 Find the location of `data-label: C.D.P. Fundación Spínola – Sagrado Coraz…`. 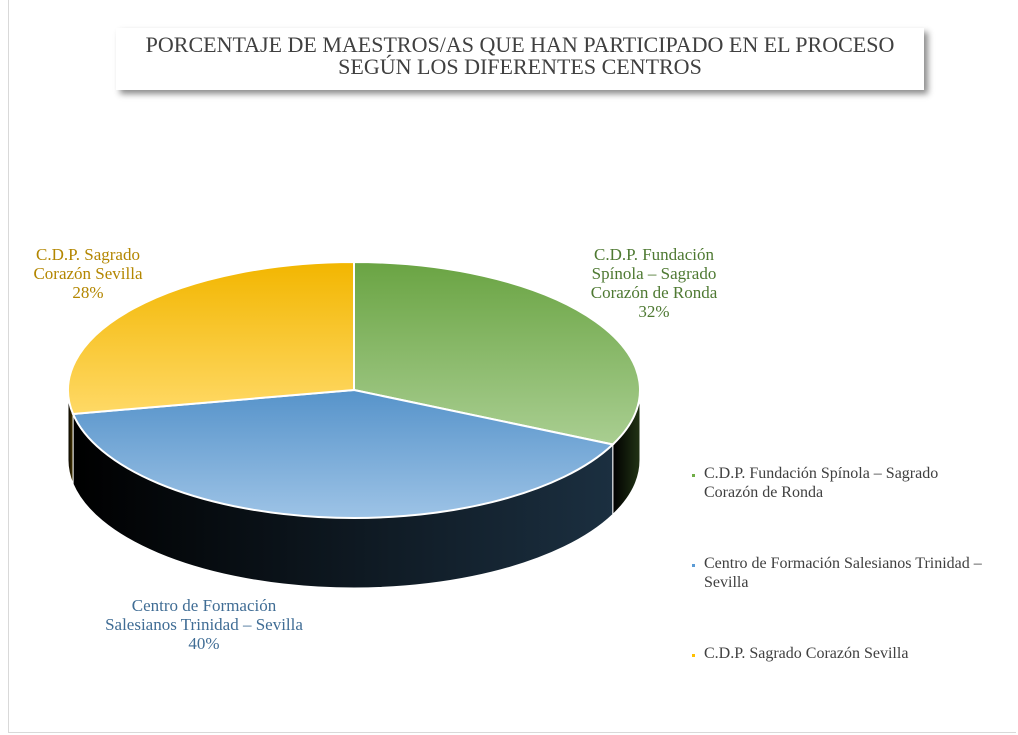

data-label: C.D.P. Fundación Spínola – Sagrado Coraz… is located at coordinates (654, 283).